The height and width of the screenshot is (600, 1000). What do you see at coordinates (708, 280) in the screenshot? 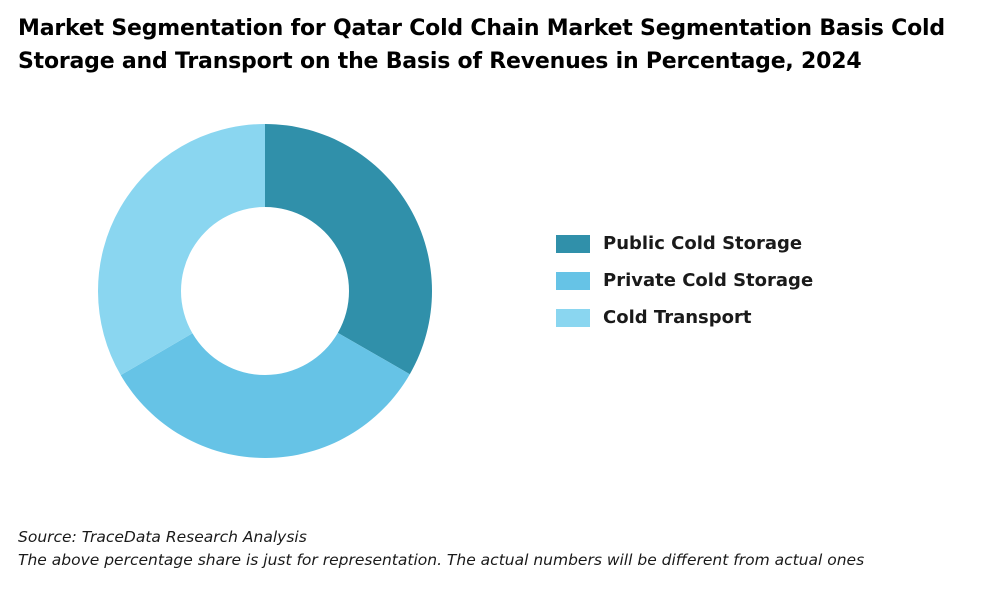
I see `legend-label: Private Cold Storage` at bounding box center [708, 280].